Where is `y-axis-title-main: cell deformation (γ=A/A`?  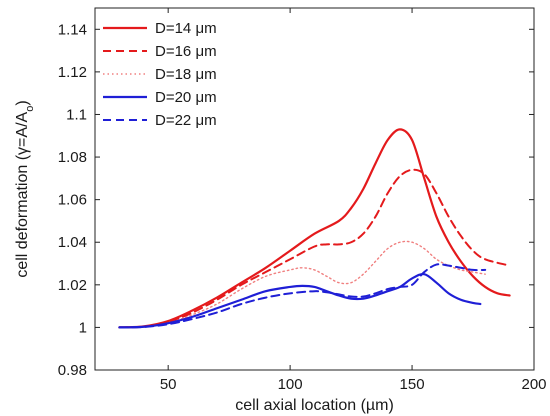 y-axis-title-main: cell deformation (γ=A/A is located at coordinates (22, 194).